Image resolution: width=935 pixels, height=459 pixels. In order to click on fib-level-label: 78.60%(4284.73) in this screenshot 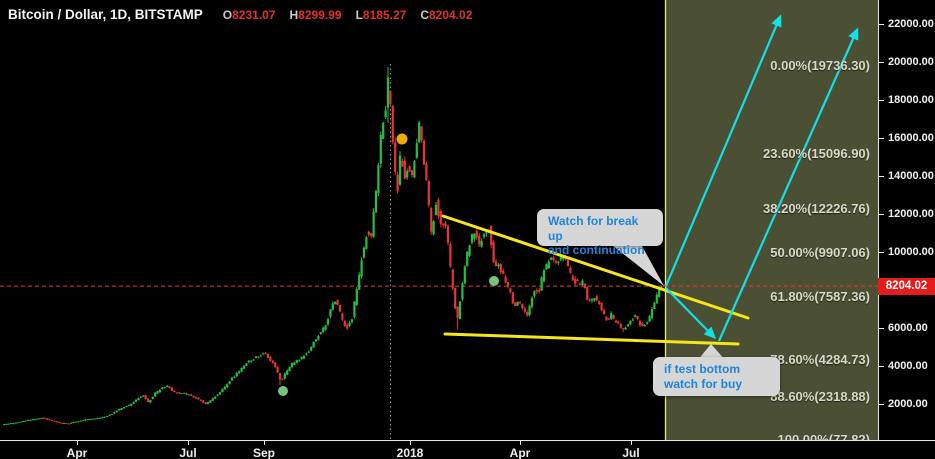, I will do `click(820, 359)`.